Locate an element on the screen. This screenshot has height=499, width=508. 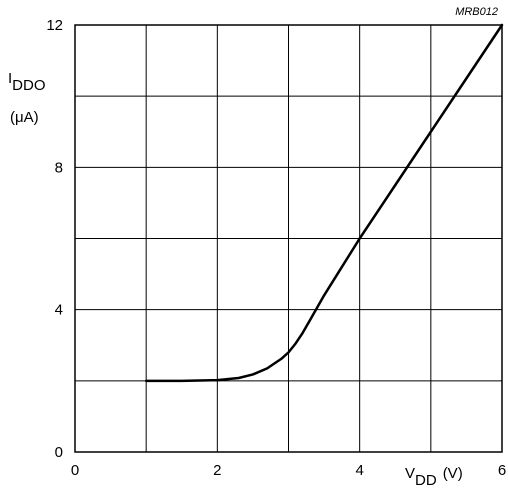
x-axis-symbol: V is located at coordinates (410, 473).